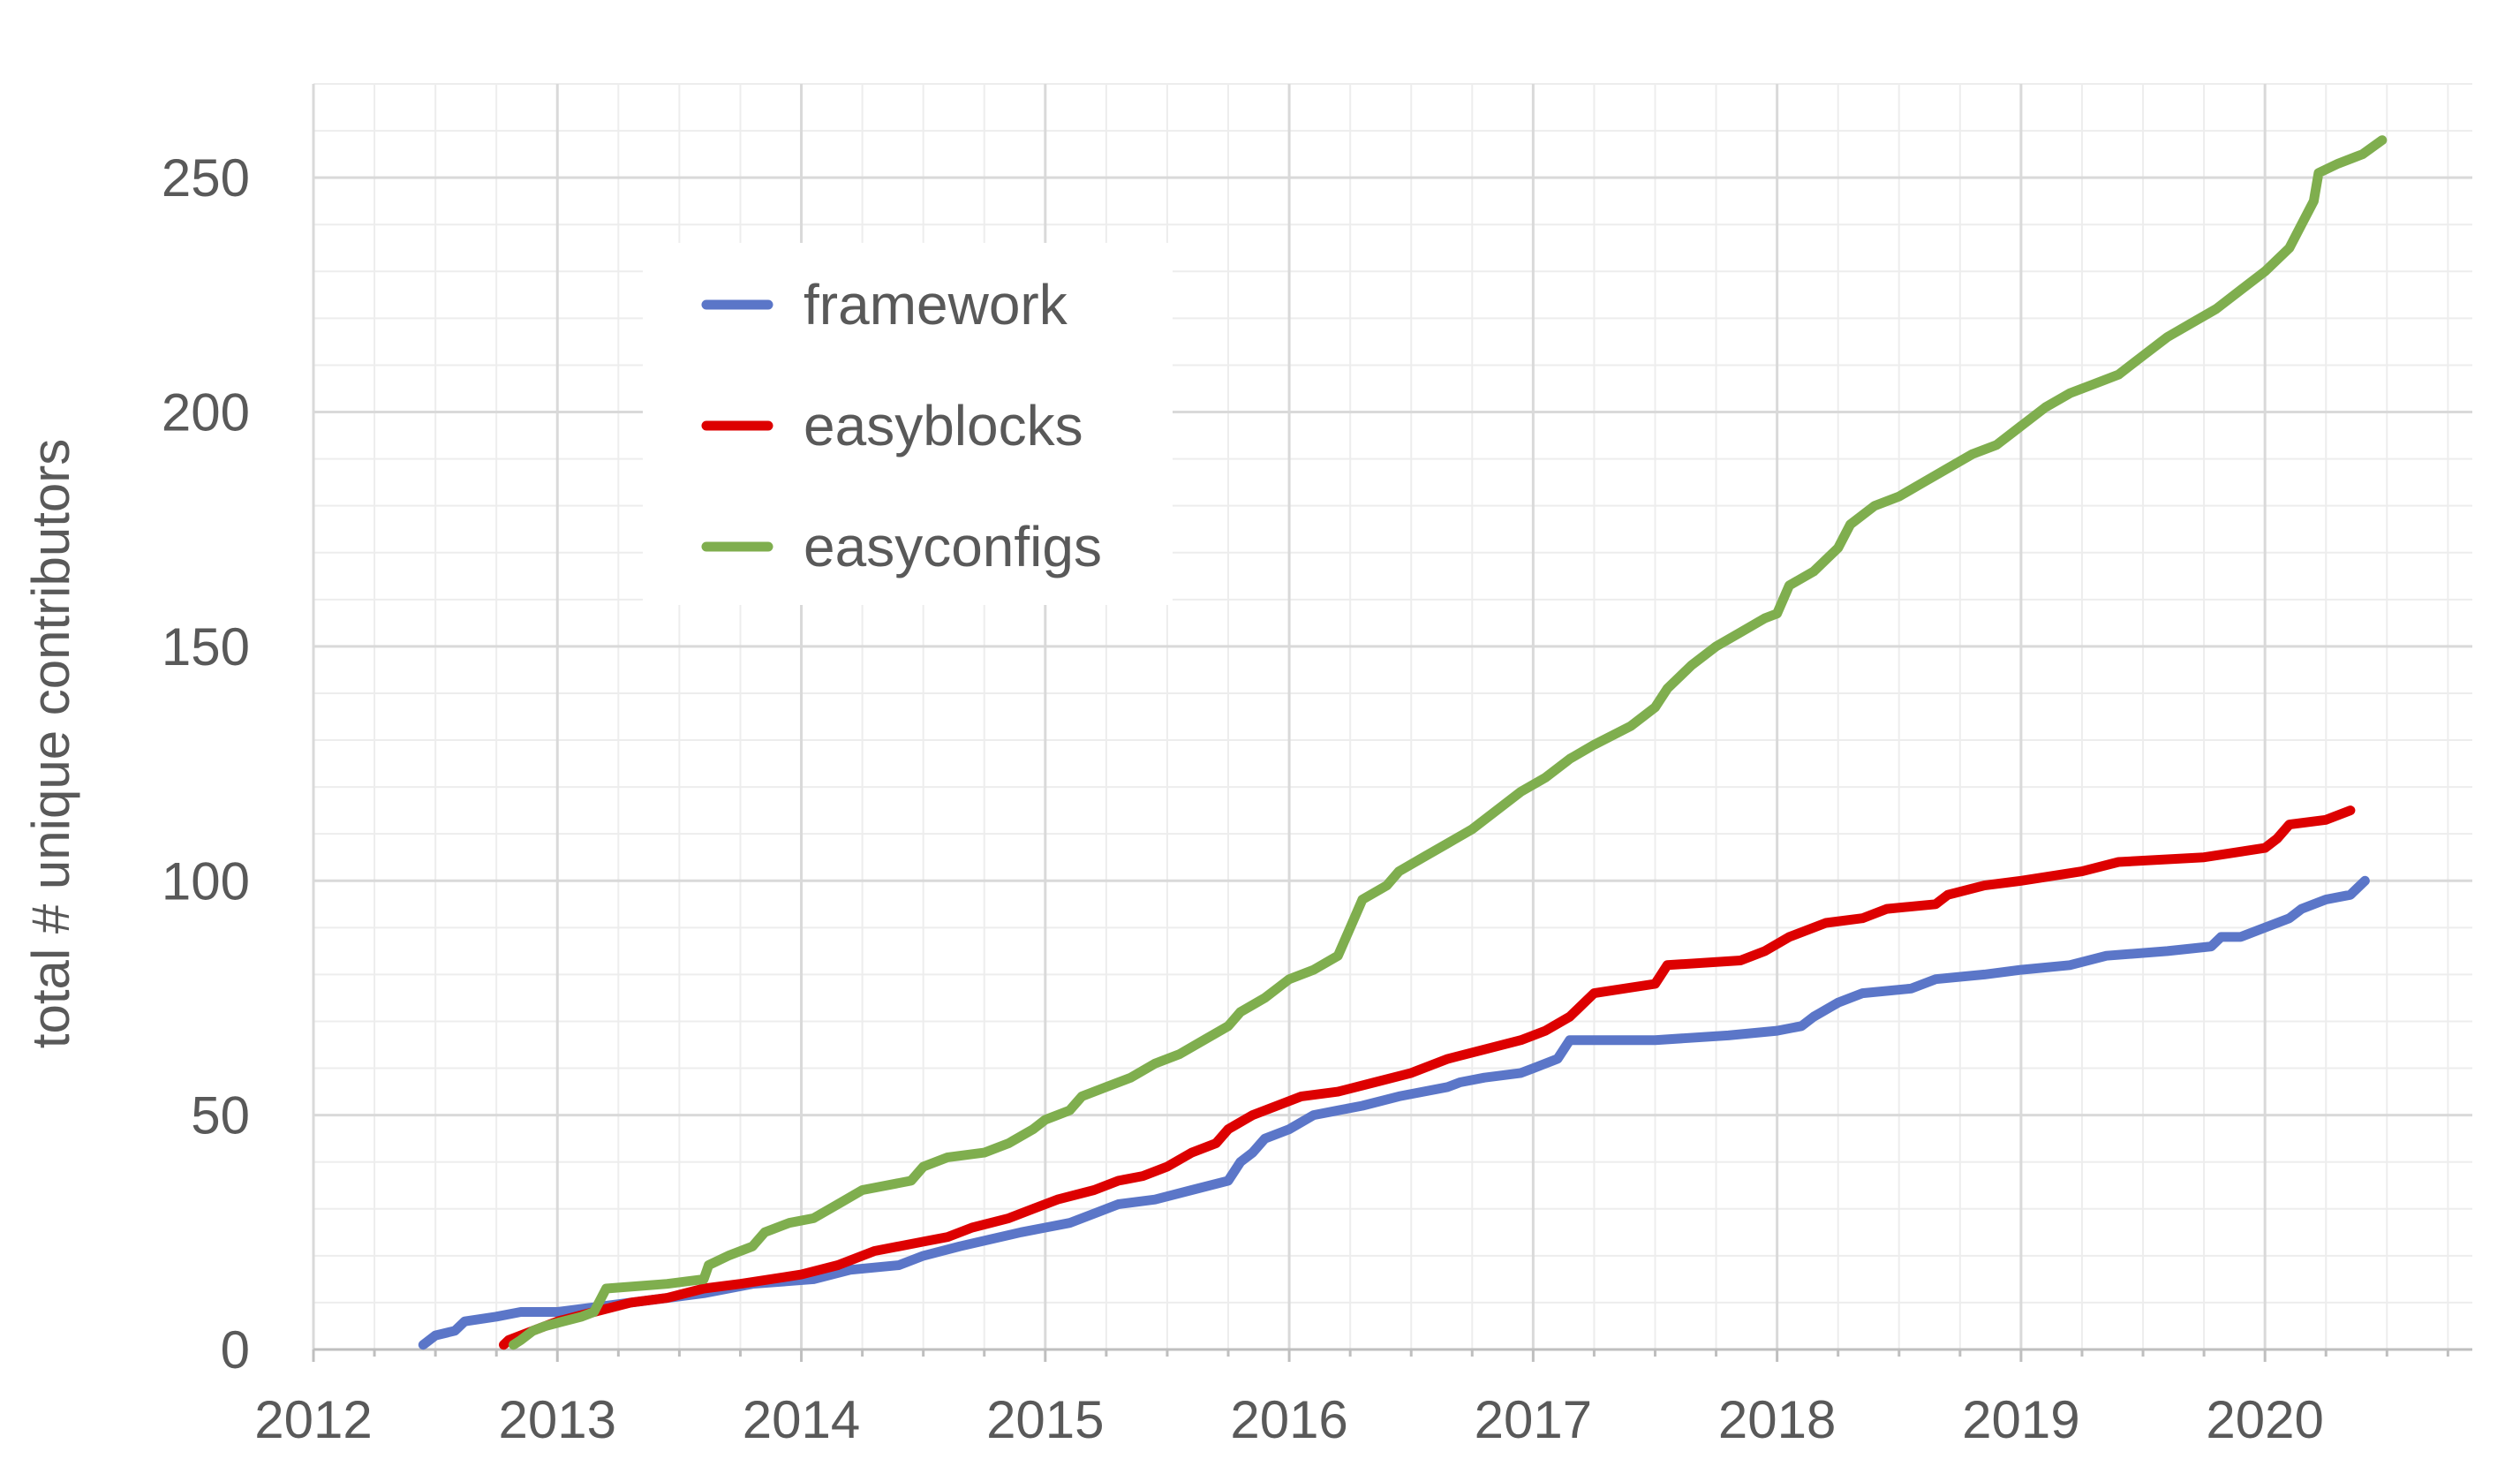  Describe the element at coordinates (801, 1419) in the screenshot. I see `x-tick-label: 2014` at that location.